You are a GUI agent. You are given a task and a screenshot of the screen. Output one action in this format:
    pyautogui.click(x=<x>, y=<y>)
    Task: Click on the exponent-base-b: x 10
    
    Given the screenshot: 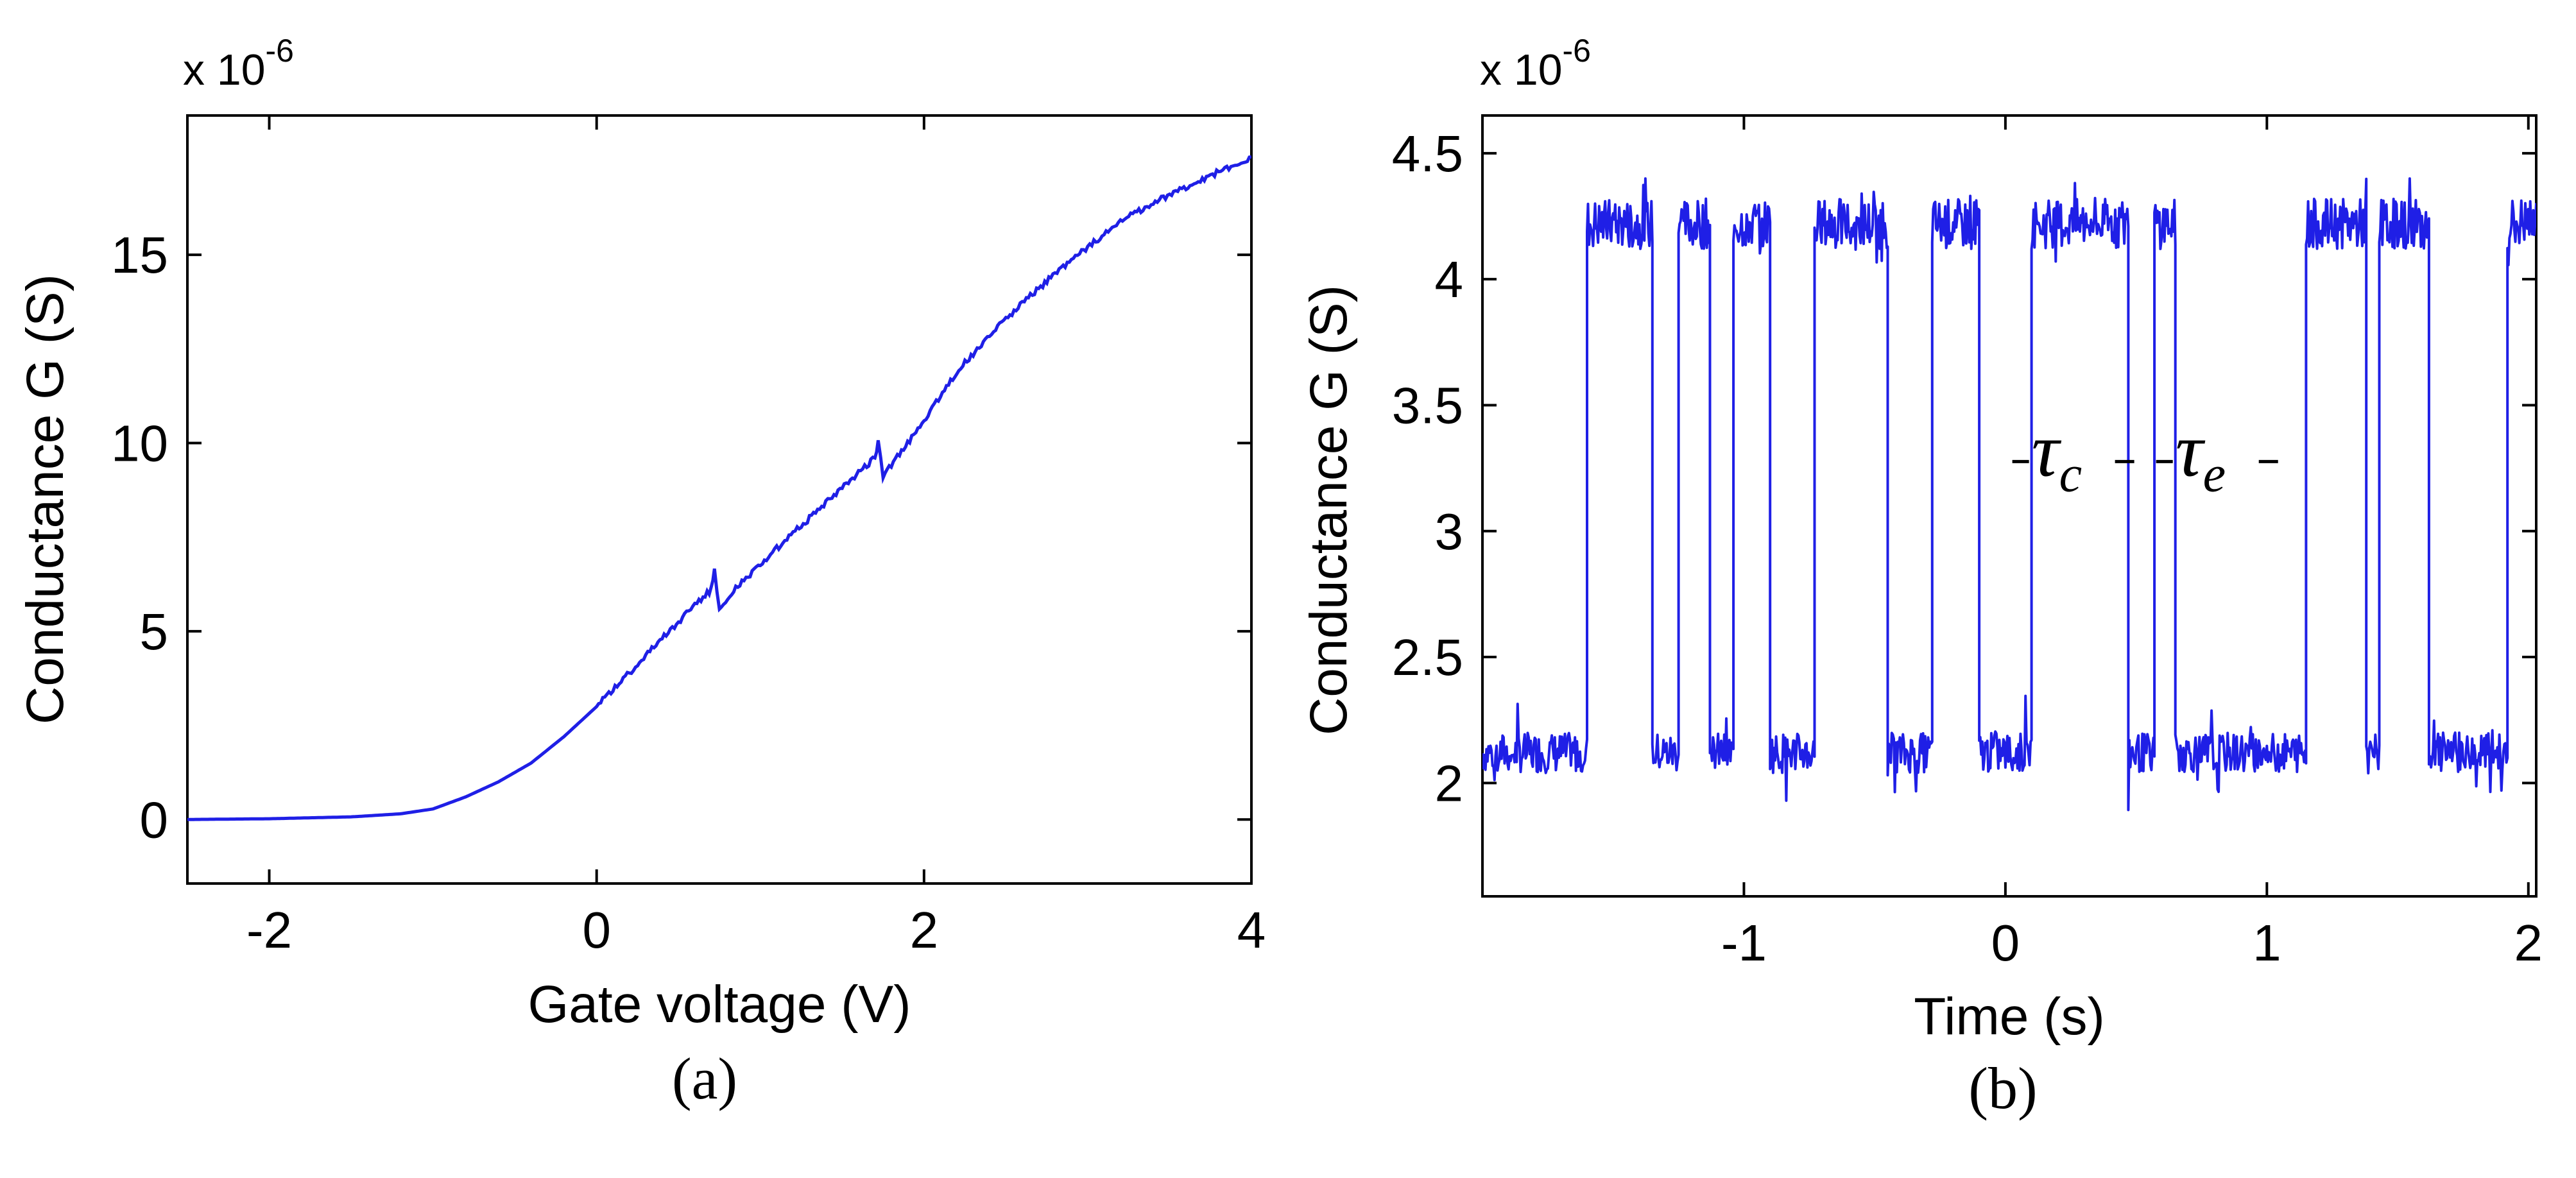 What is the action you would take?
    pyautogui.click(x=1521, y=70)
    